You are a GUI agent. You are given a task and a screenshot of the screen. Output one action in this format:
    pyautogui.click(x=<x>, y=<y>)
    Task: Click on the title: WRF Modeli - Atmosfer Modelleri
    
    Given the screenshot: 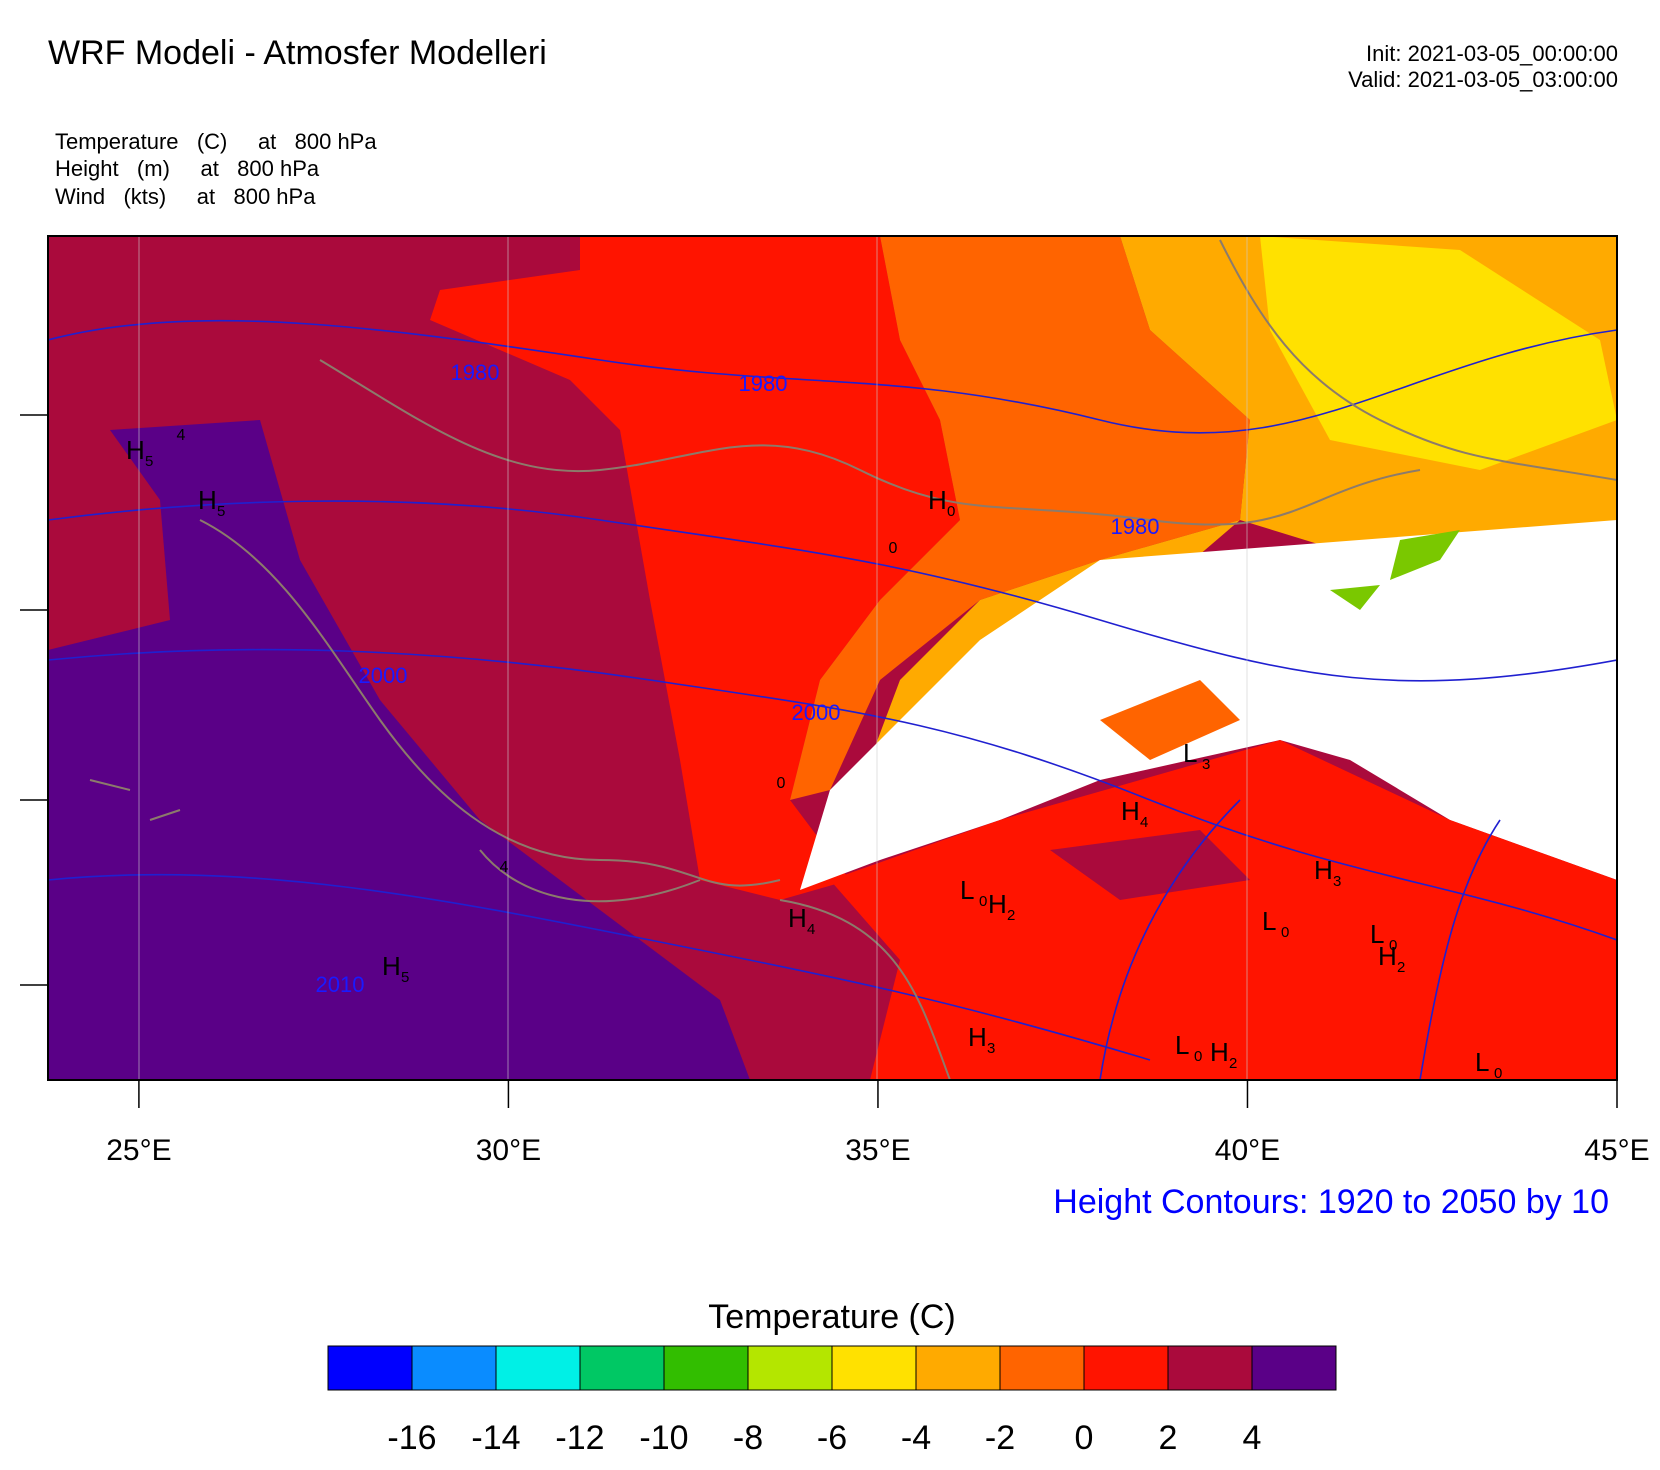 What is the action you would take?
    pyautogui.click(x=297, y=53)
    